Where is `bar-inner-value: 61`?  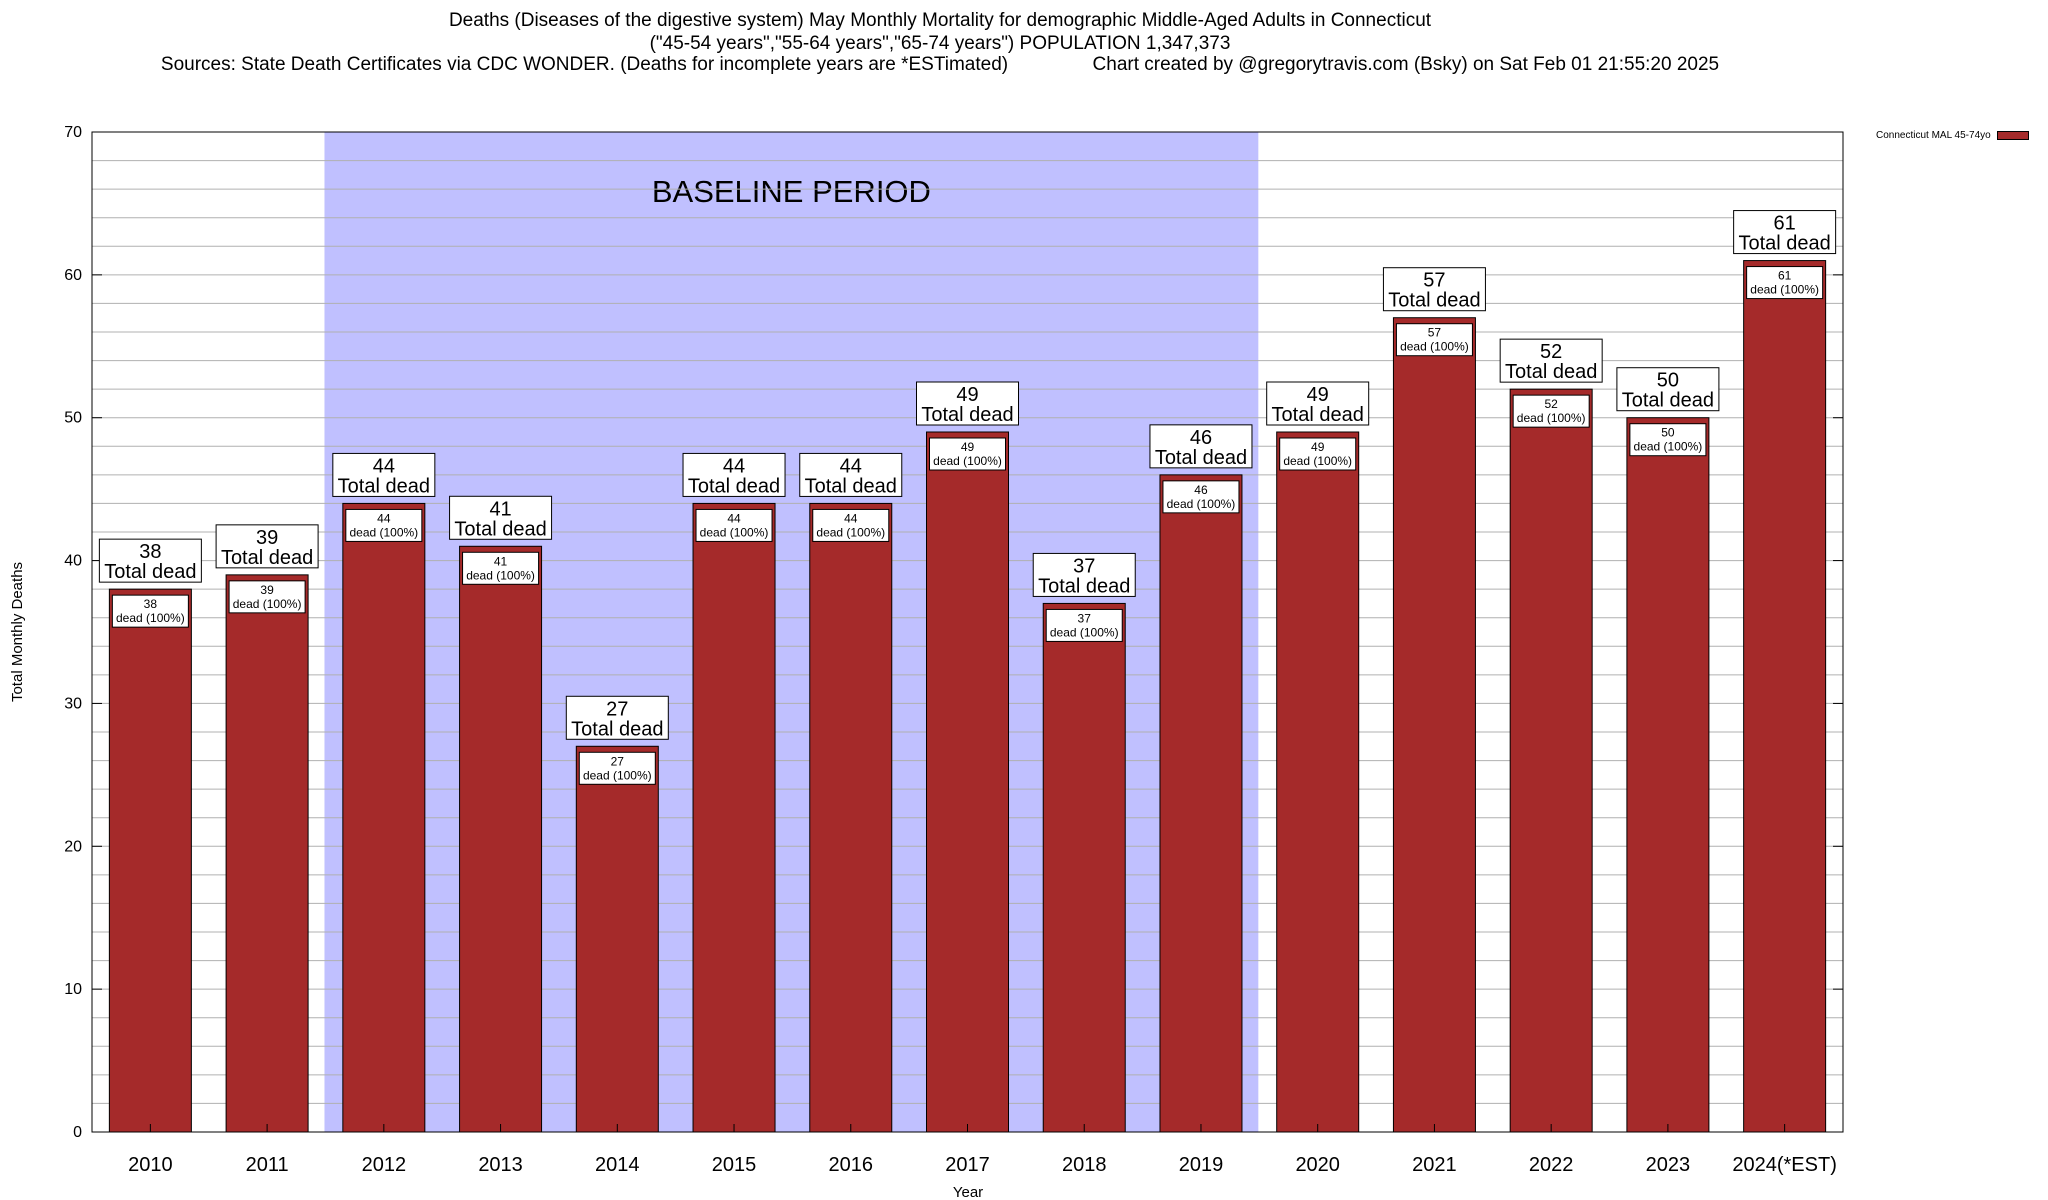 bar-inner-value: 61 is located at coordinates (1785, 276).